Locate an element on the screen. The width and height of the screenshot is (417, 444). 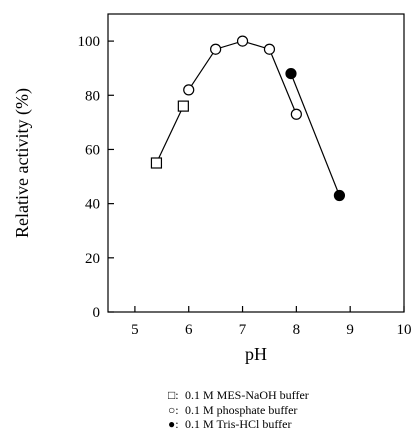
legend-entry-mes: □: 0.1 M MES-NaOH buffer is located at coordinates (238, 395).